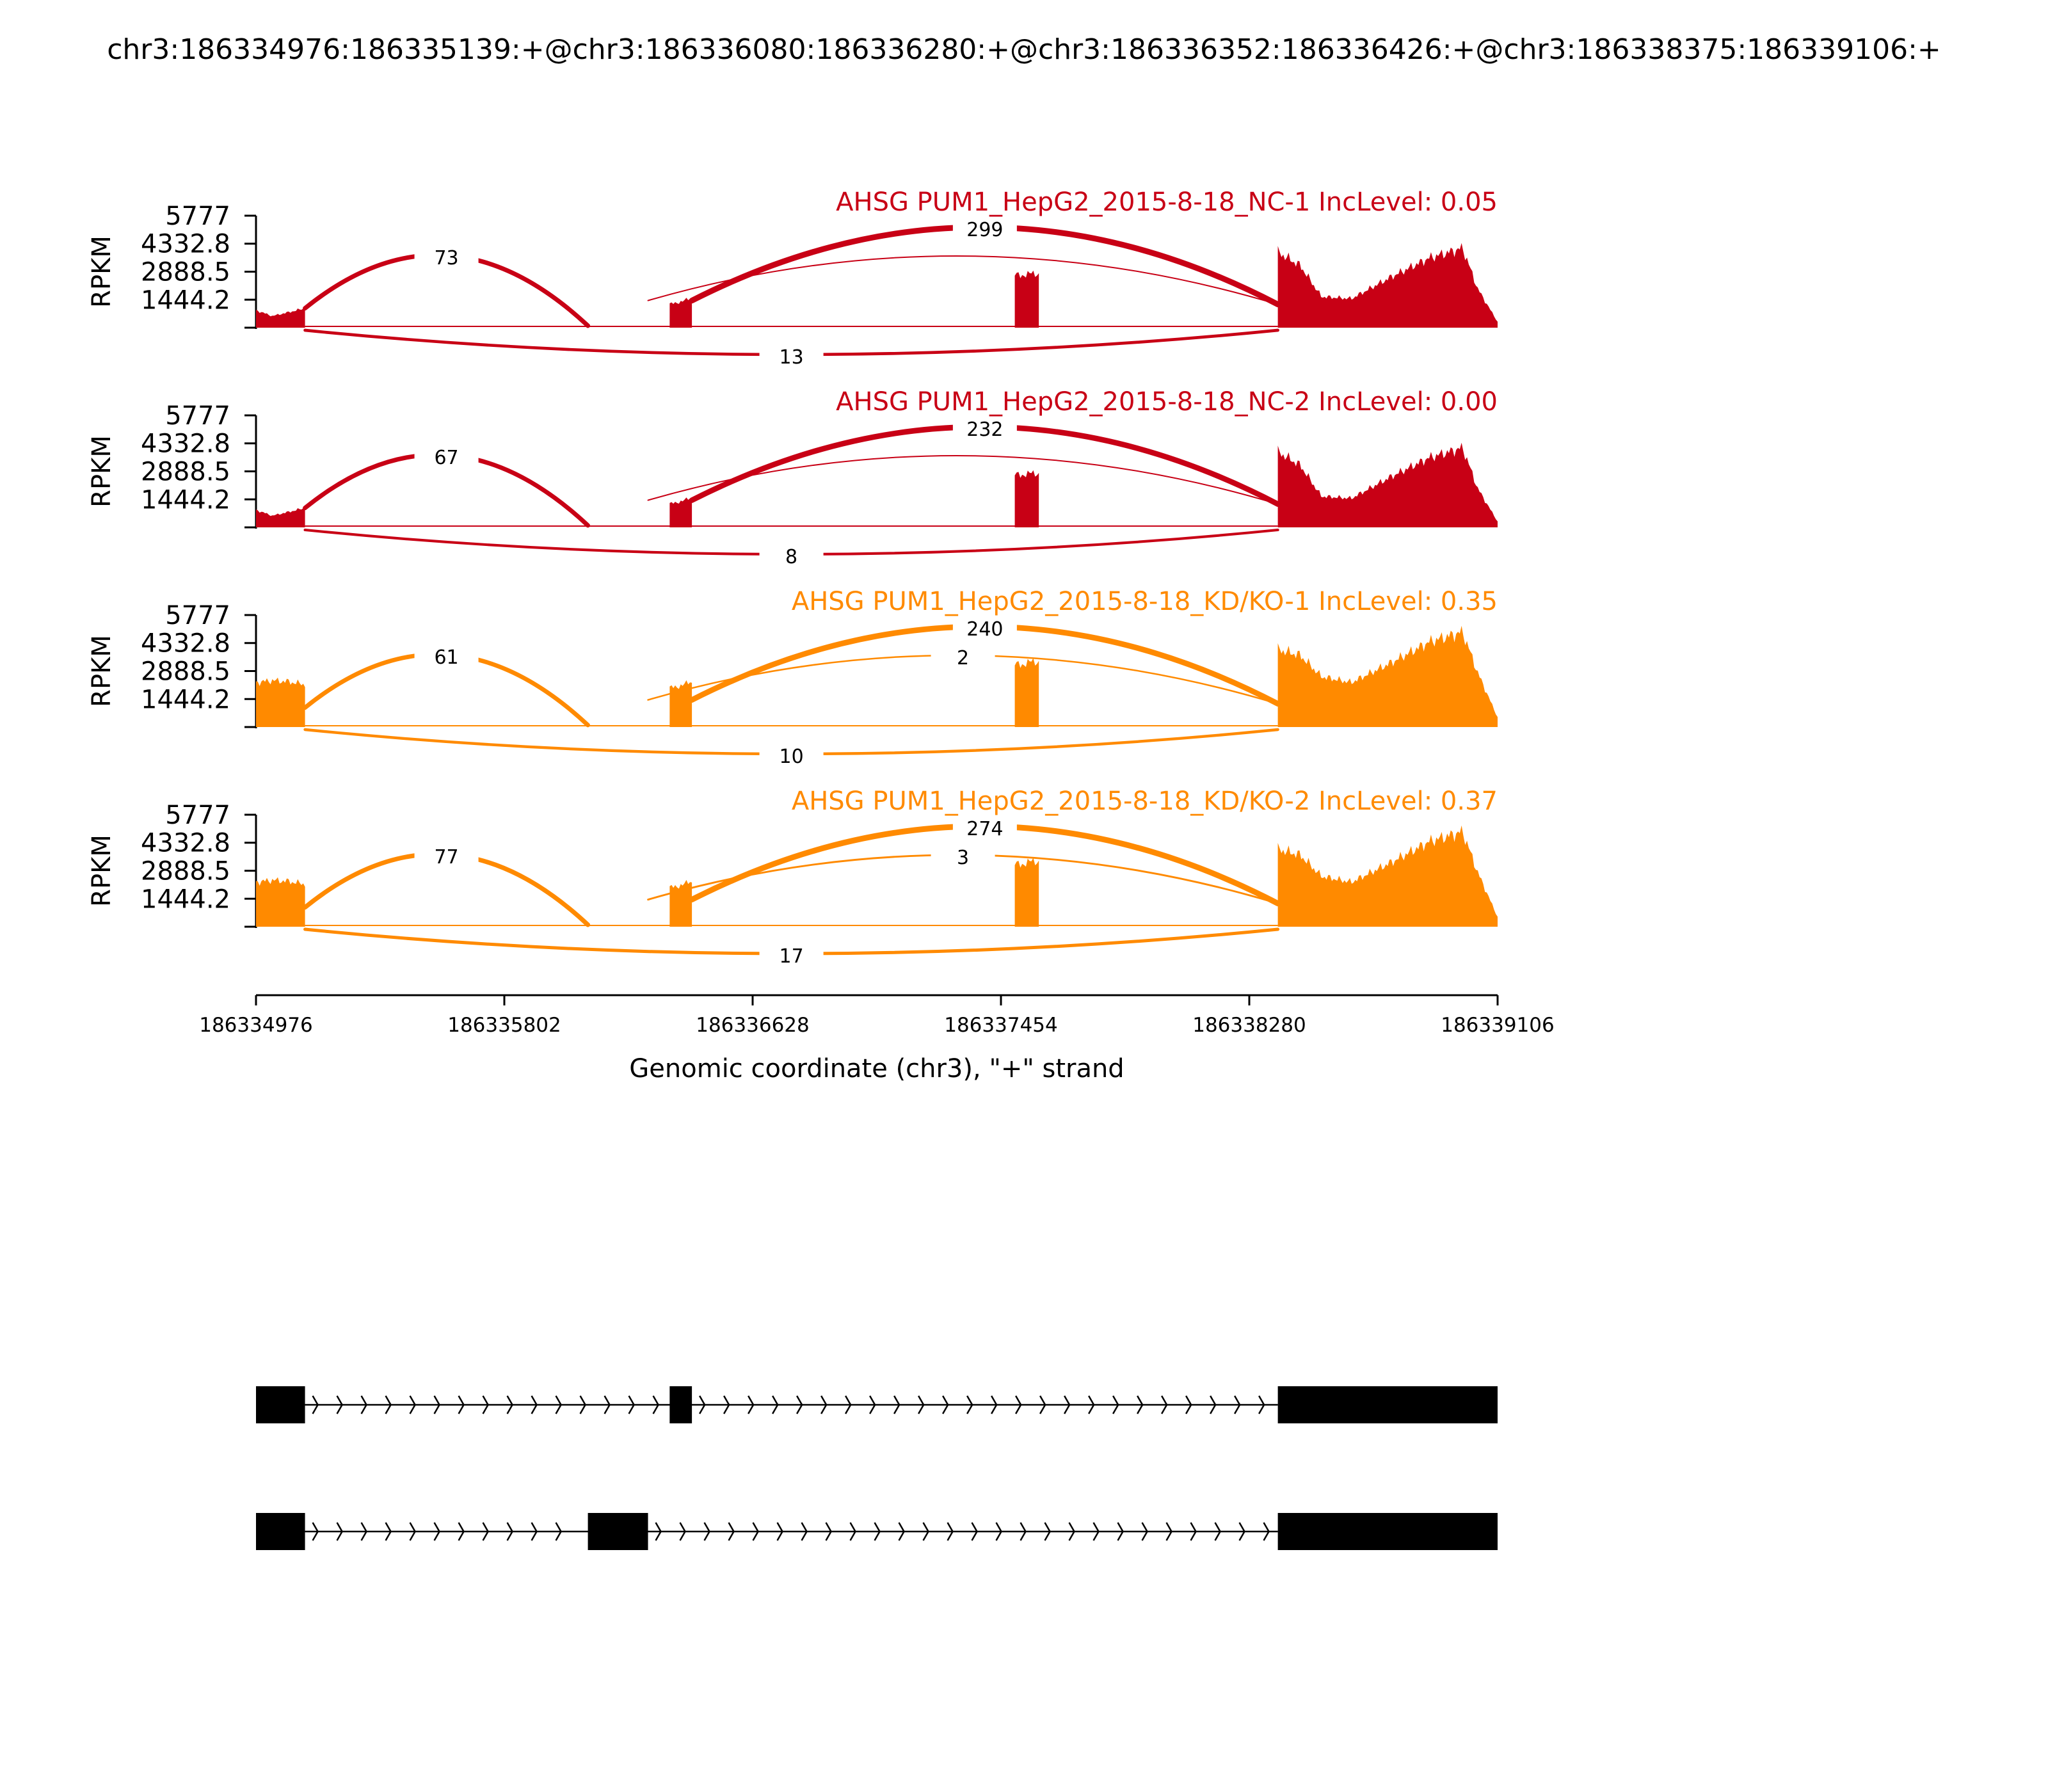 This screenshot has height=1792, width=2048. What do you see at coordinates (1249, 1025) in the screenshot?
I see `x-tick-label: 186338280` at bounding box center [1249, 1025].